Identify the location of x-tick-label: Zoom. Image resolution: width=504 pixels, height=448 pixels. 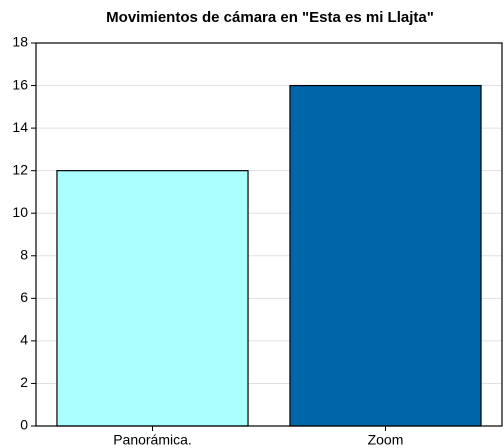
(386, 440).